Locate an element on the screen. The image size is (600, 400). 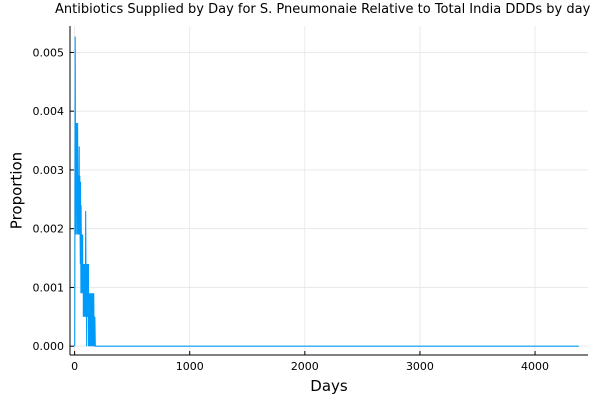
y-tick-label-3: 0.003 is located at coordinates (49, 170).